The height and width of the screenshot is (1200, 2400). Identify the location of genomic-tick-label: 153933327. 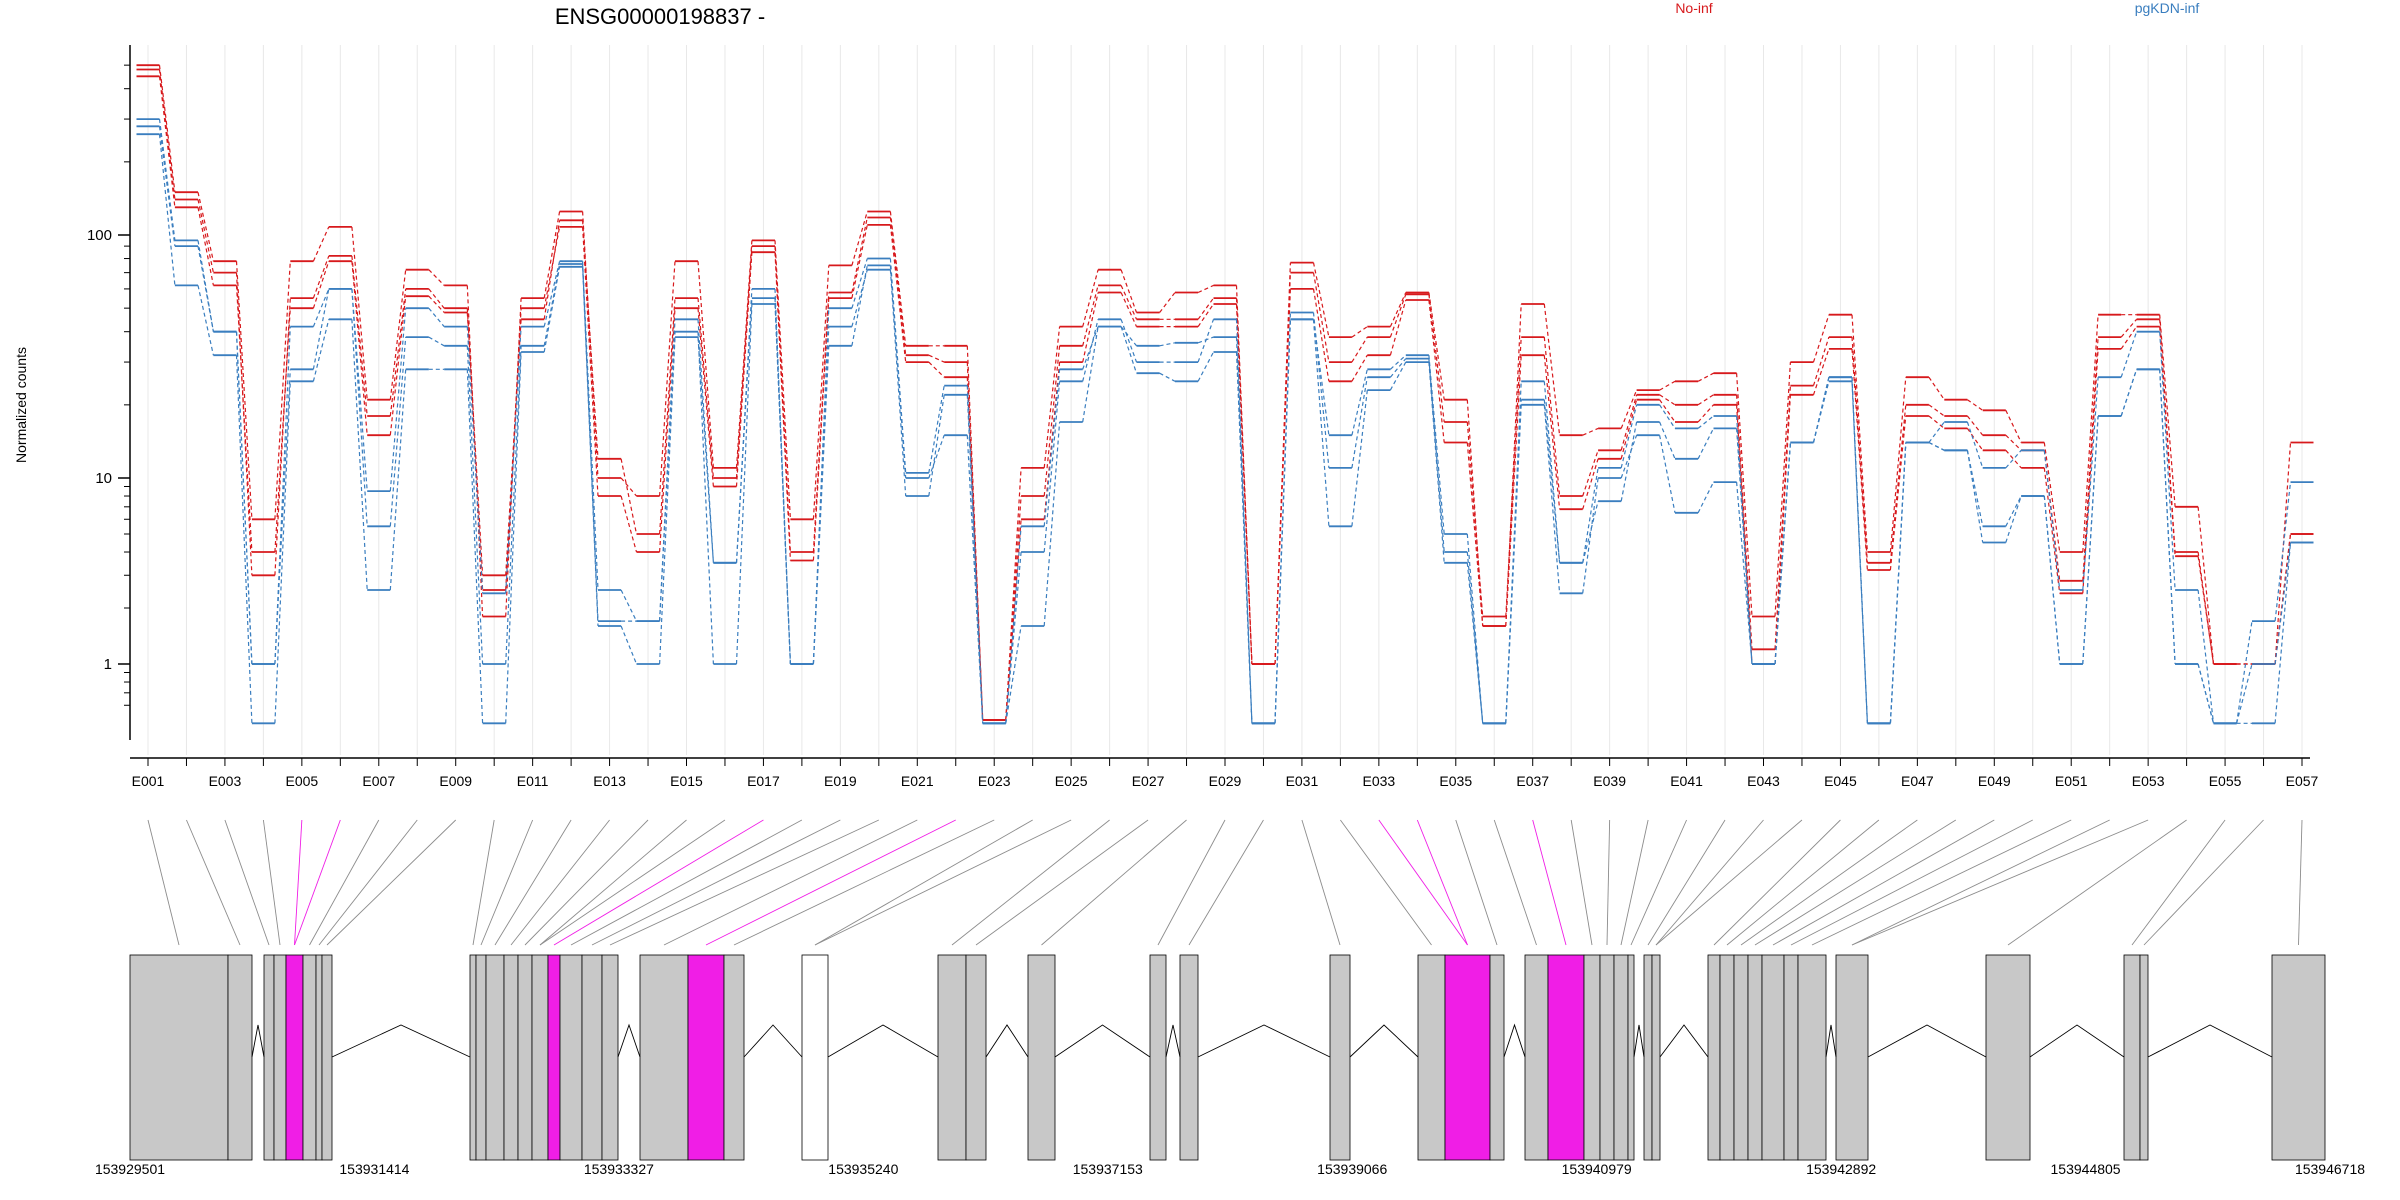
(619, 1169).